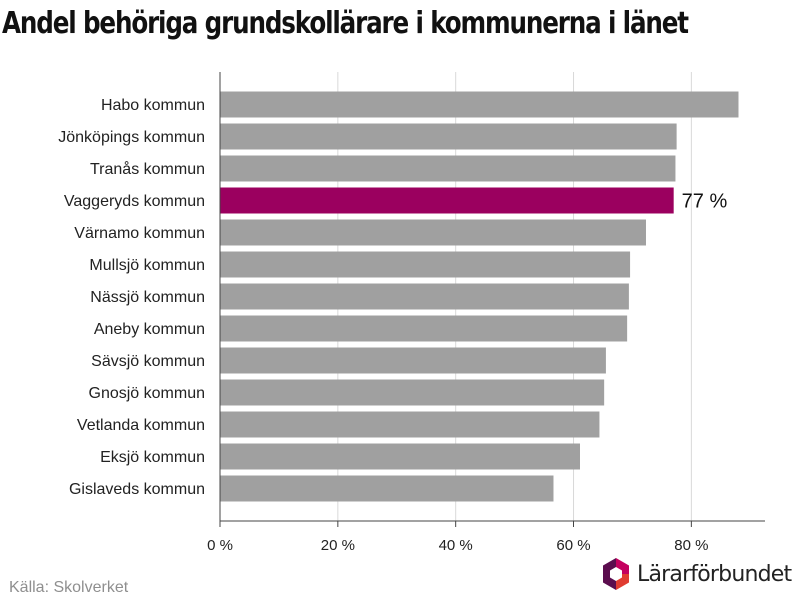  I want to click on source-note: Källa: Skolverket, so click(69, 587).